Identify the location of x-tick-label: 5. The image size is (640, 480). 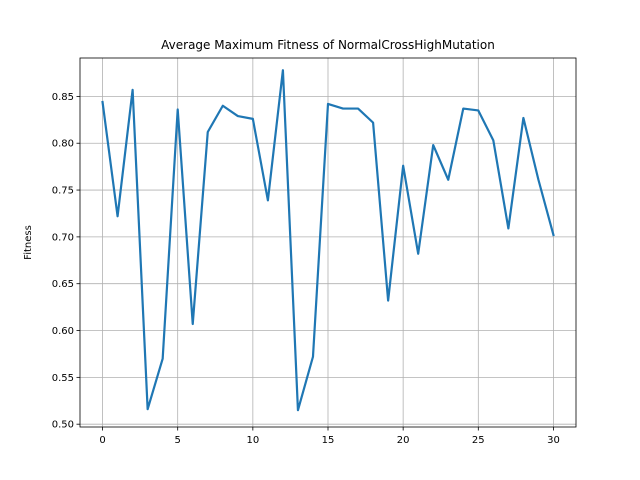
(178, 440).